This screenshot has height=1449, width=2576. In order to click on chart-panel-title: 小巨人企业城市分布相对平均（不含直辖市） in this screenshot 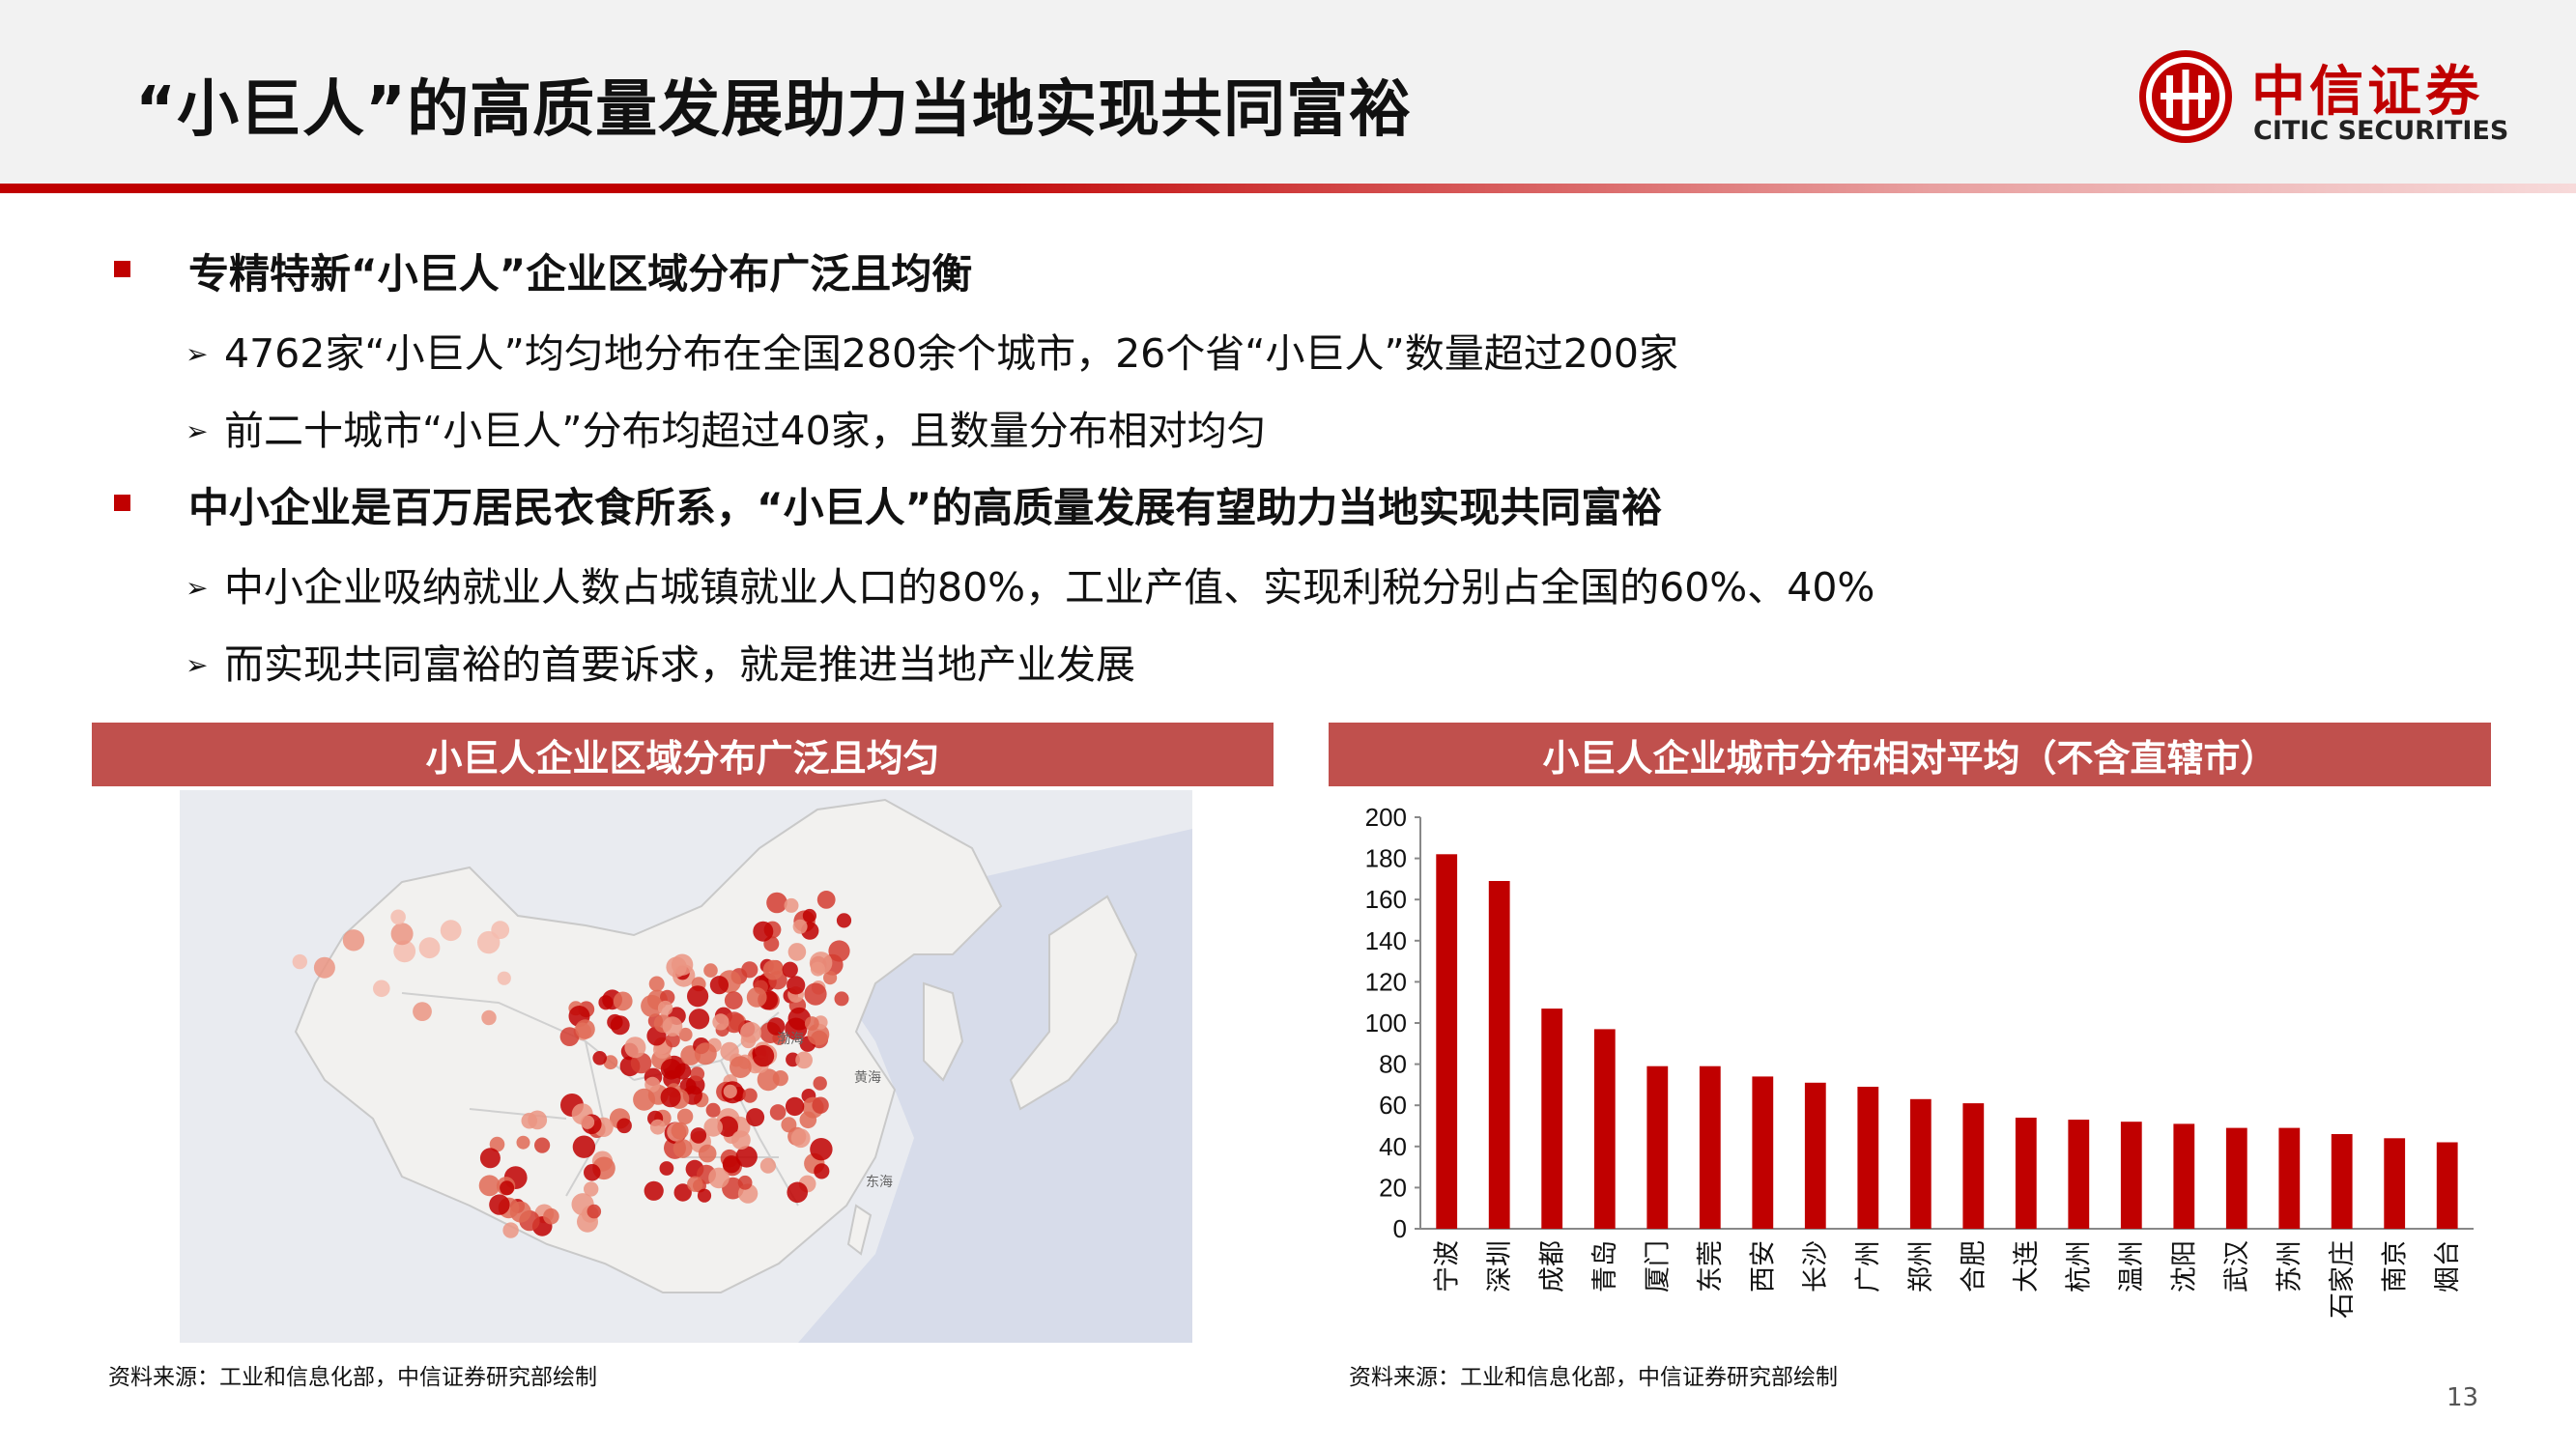, I will do `click(1910, 754)`.